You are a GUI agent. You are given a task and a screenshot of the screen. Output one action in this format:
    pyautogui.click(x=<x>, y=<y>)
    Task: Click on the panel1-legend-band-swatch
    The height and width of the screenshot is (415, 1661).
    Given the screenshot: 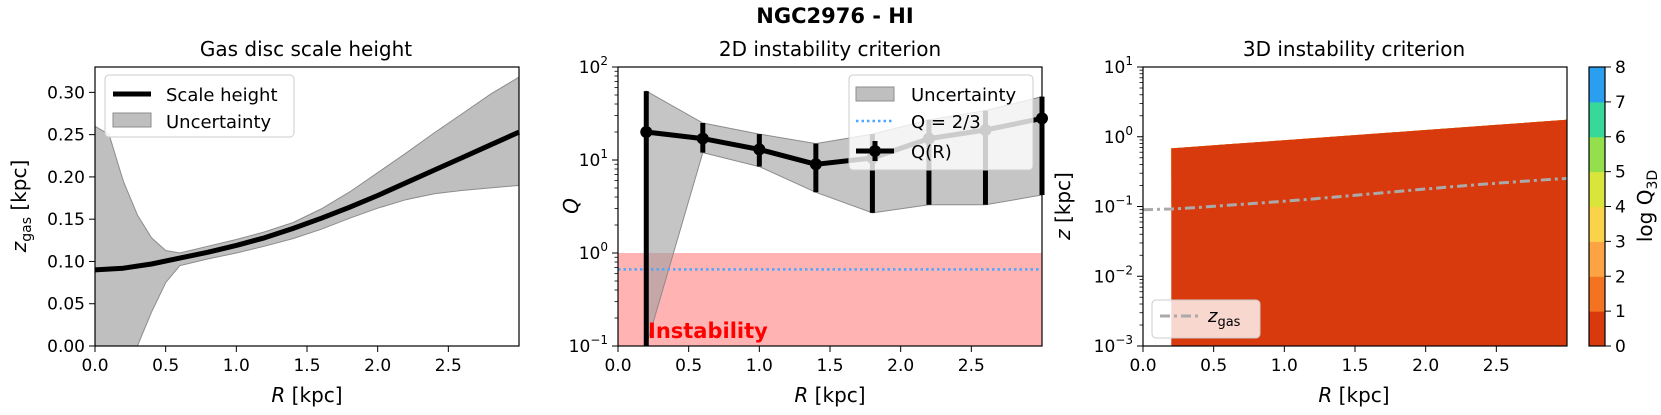 What is the action you would take?
    pyautogui.click(x=132, y=120)
    